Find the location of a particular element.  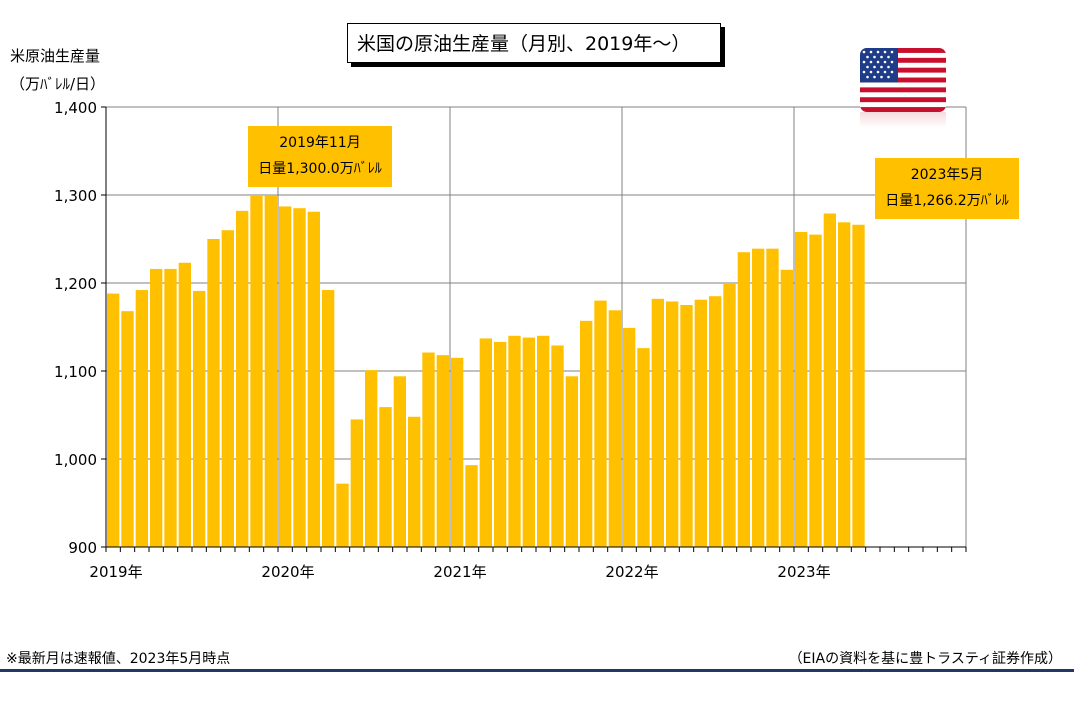

y-tick-label: 1,200 is located at coordinates (75, 284).